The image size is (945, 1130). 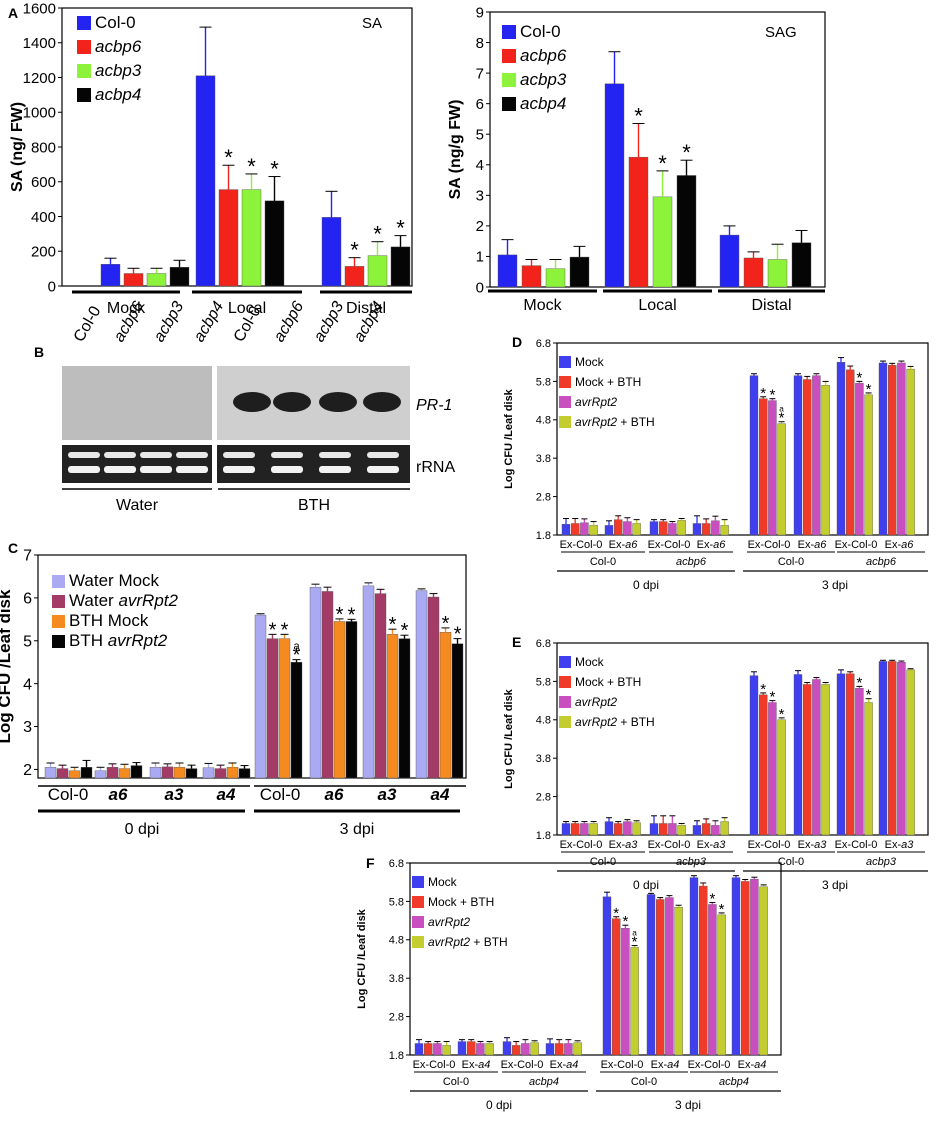 What do you see at coordinates (665, 1065) in the screenshot?
I see `category-label: Ex-a4` at bounding box center [665, 1065].